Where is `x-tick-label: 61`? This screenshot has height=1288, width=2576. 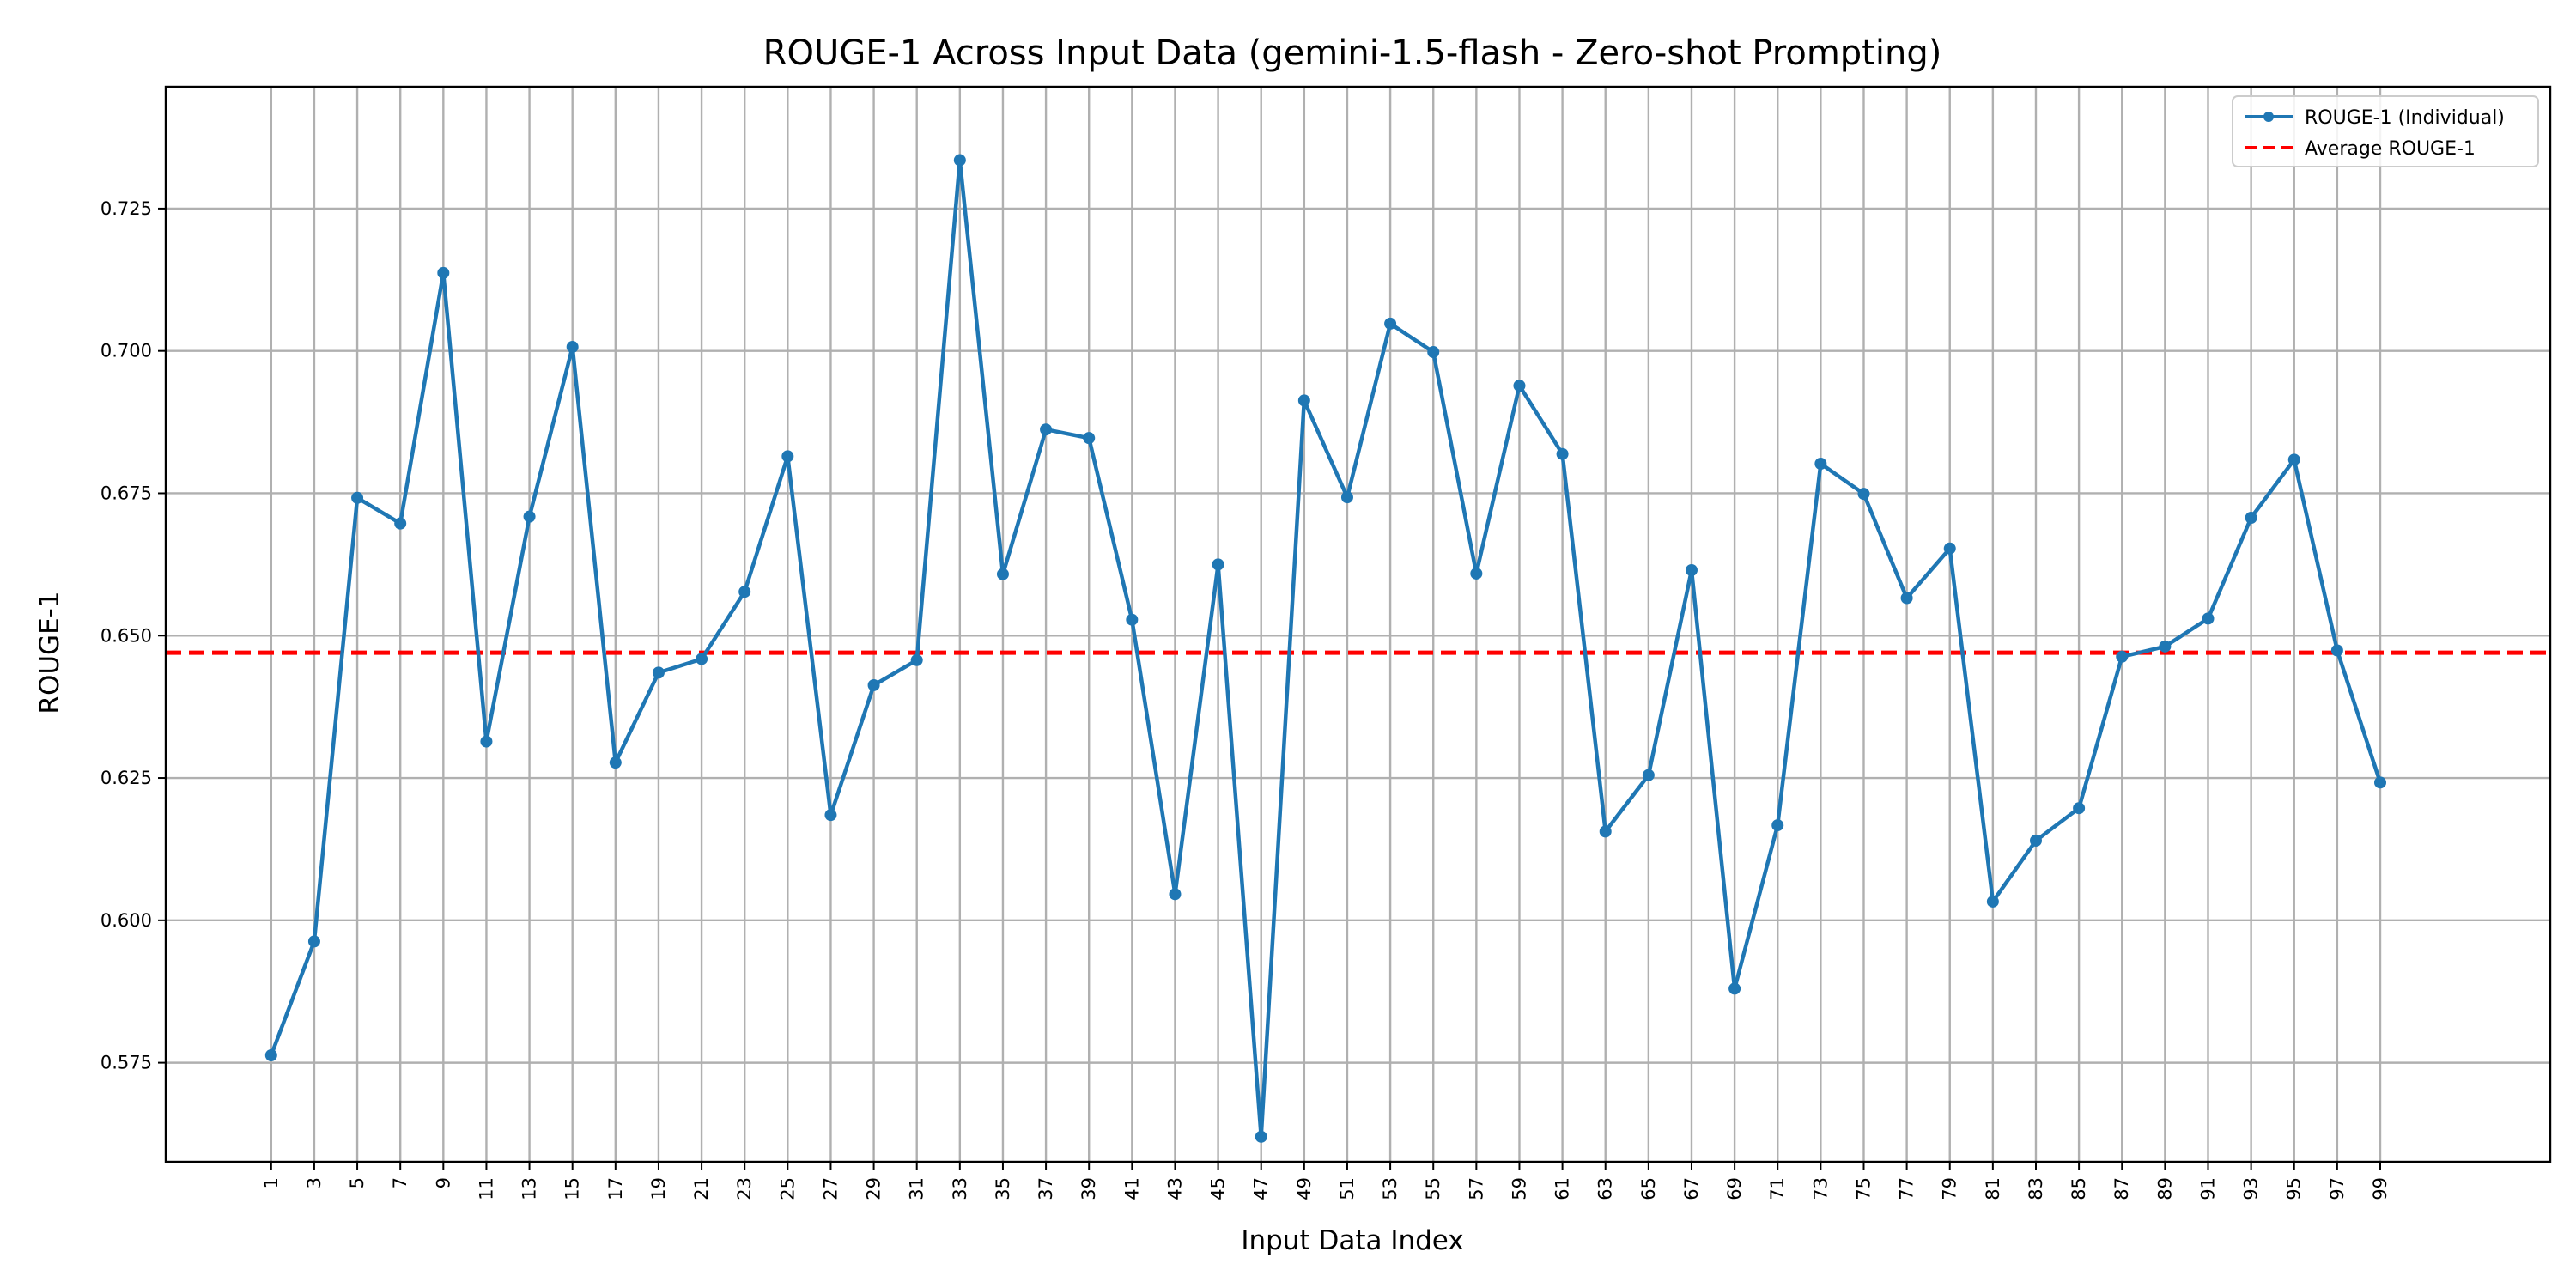 x-tick-label: 61 is located at coordinates (1562, 1188).